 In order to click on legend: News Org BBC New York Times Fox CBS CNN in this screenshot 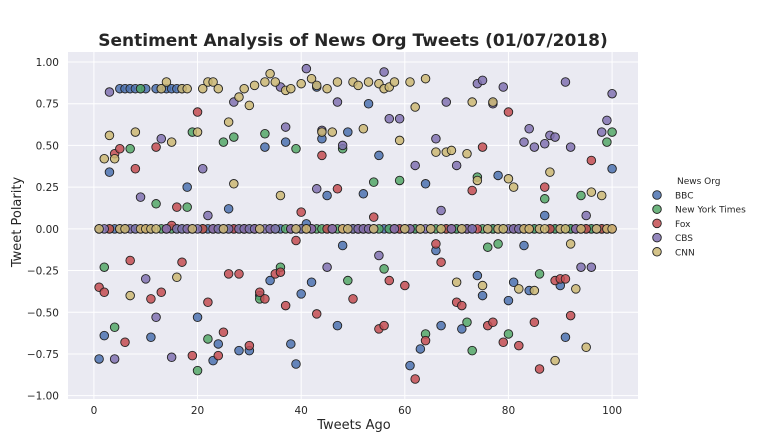, I will do `click(699, 217)`.